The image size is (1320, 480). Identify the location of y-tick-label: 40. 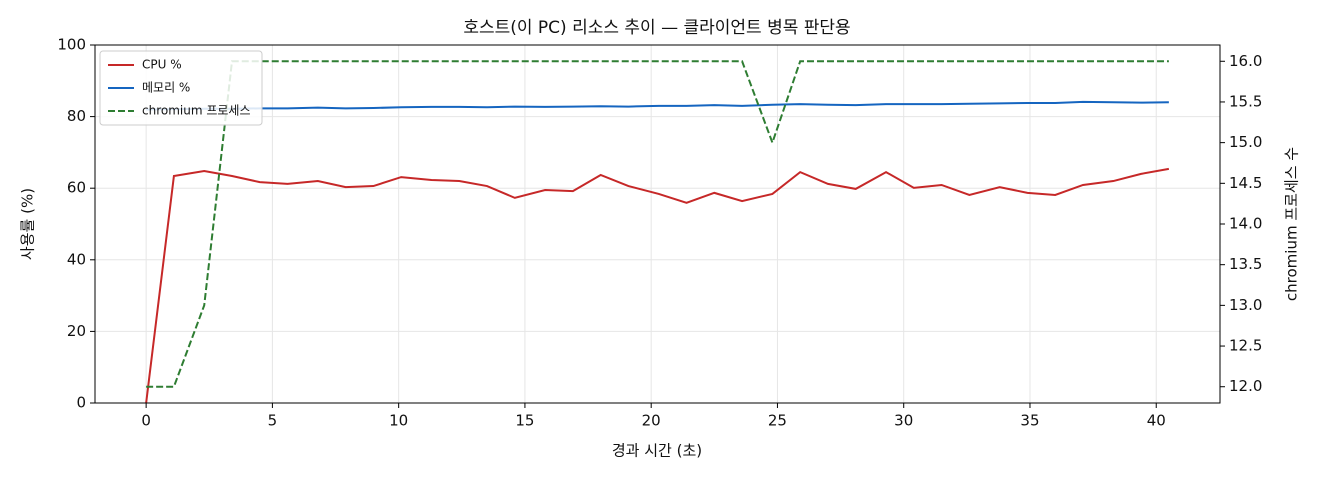
(76, 259).